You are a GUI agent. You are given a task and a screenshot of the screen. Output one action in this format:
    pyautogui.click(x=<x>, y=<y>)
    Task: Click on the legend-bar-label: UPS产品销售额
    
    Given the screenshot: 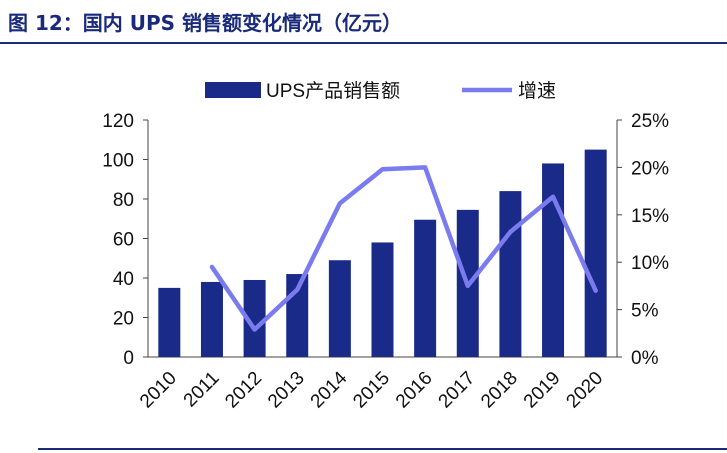 What is the action you would take?
    pyautogui.click(x=333, y=91)
    